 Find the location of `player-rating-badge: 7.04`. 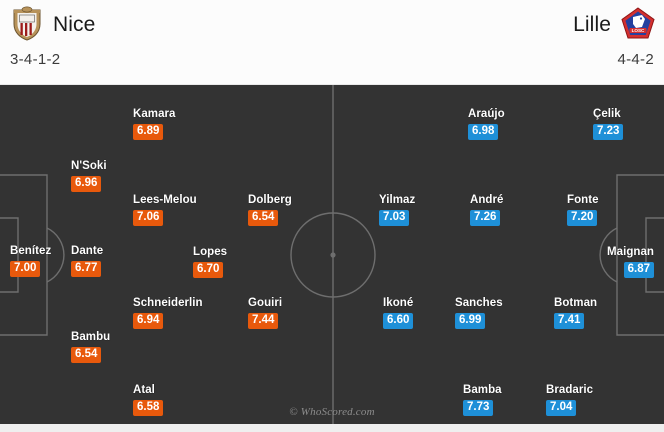

player-rating-badge: 7.04 is located at coordinates (561, 408).